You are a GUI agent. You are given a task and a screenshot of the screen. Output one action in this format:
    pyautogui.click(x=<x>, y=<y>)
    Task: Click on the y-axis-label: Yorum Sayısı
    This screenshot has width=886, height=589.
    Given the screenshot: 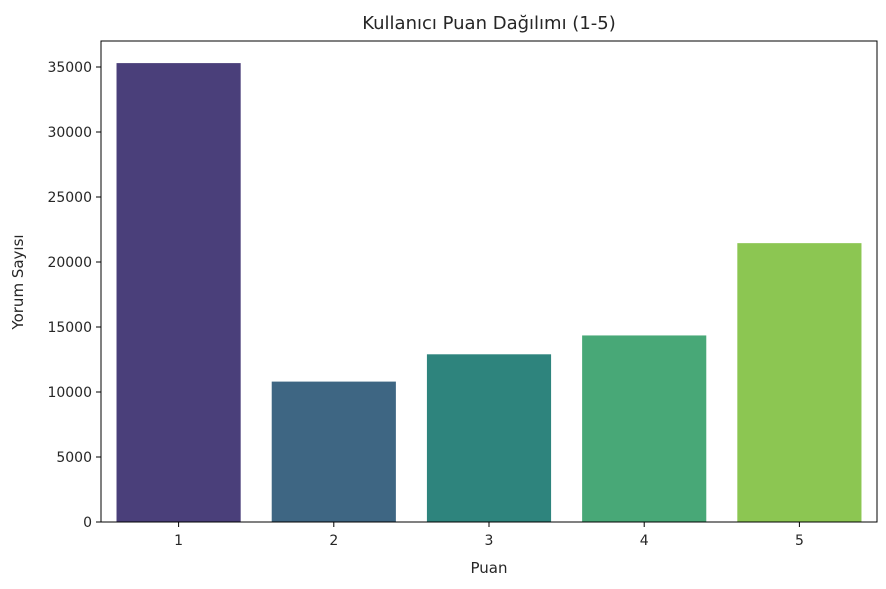 What is the action you would take?
    pyautogui.click(x=18, y=282)
    